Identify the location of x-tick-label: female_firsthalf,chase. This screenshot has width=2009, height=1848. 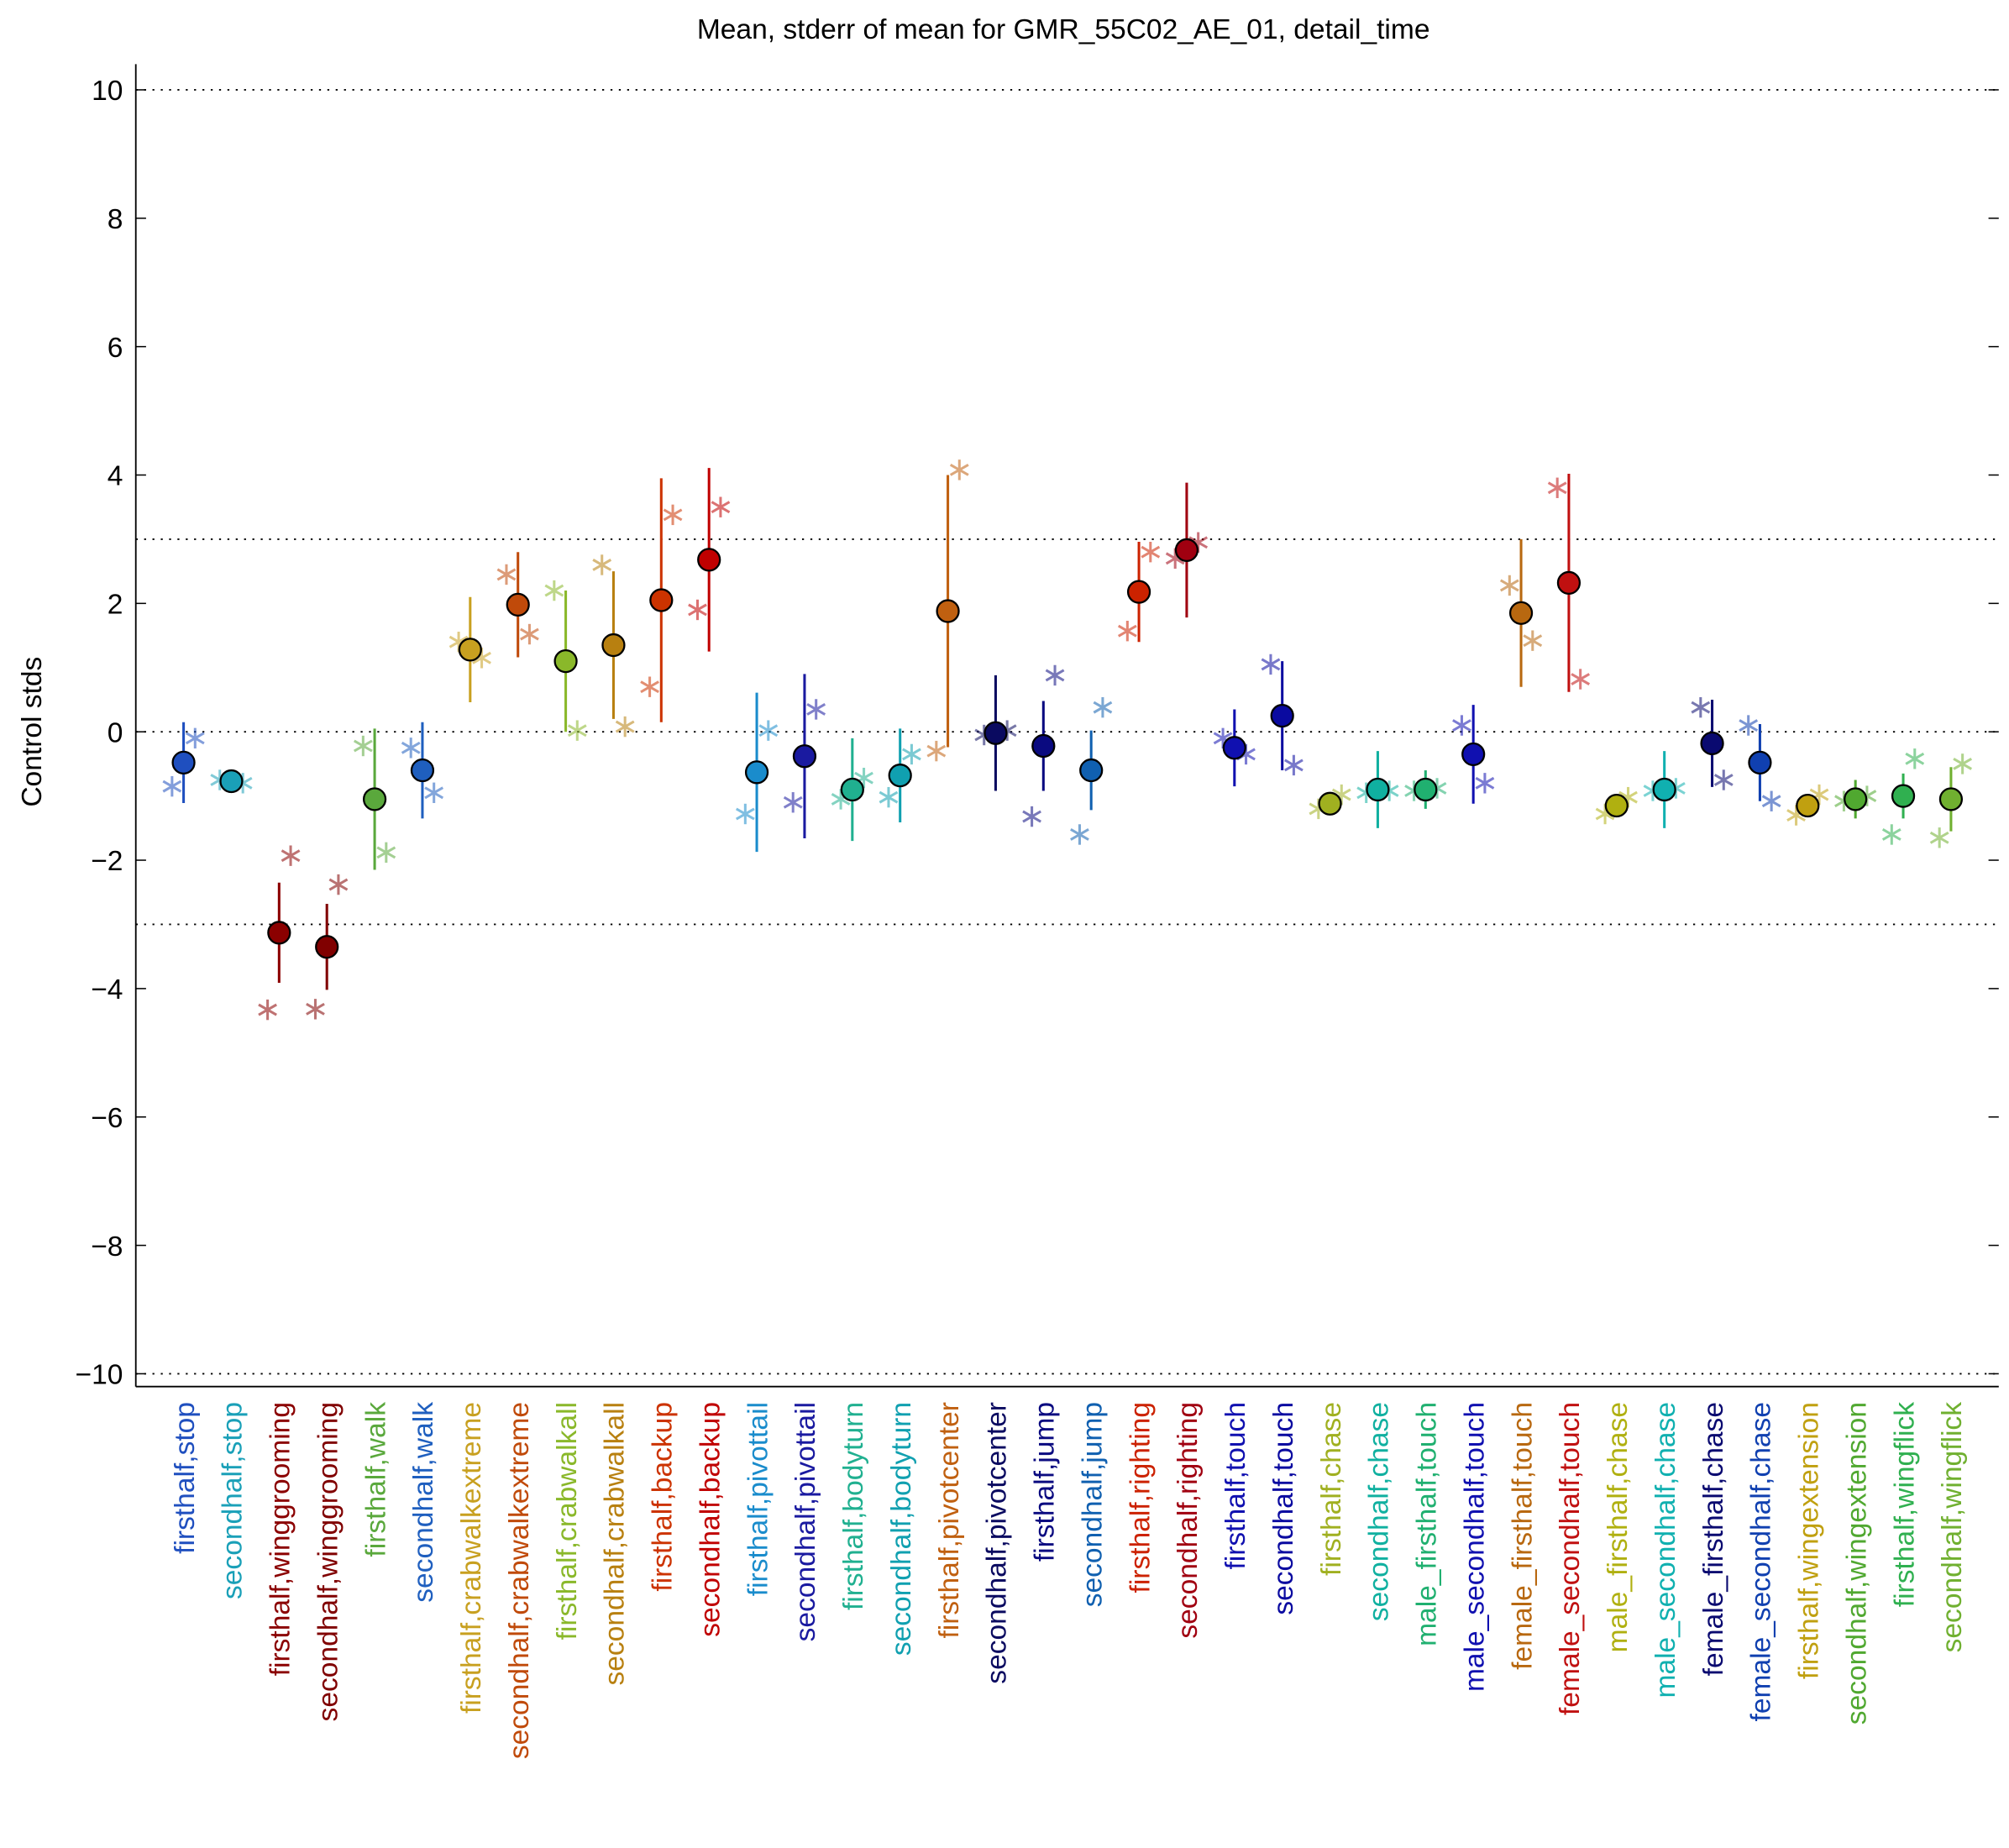
(1713, 1539).